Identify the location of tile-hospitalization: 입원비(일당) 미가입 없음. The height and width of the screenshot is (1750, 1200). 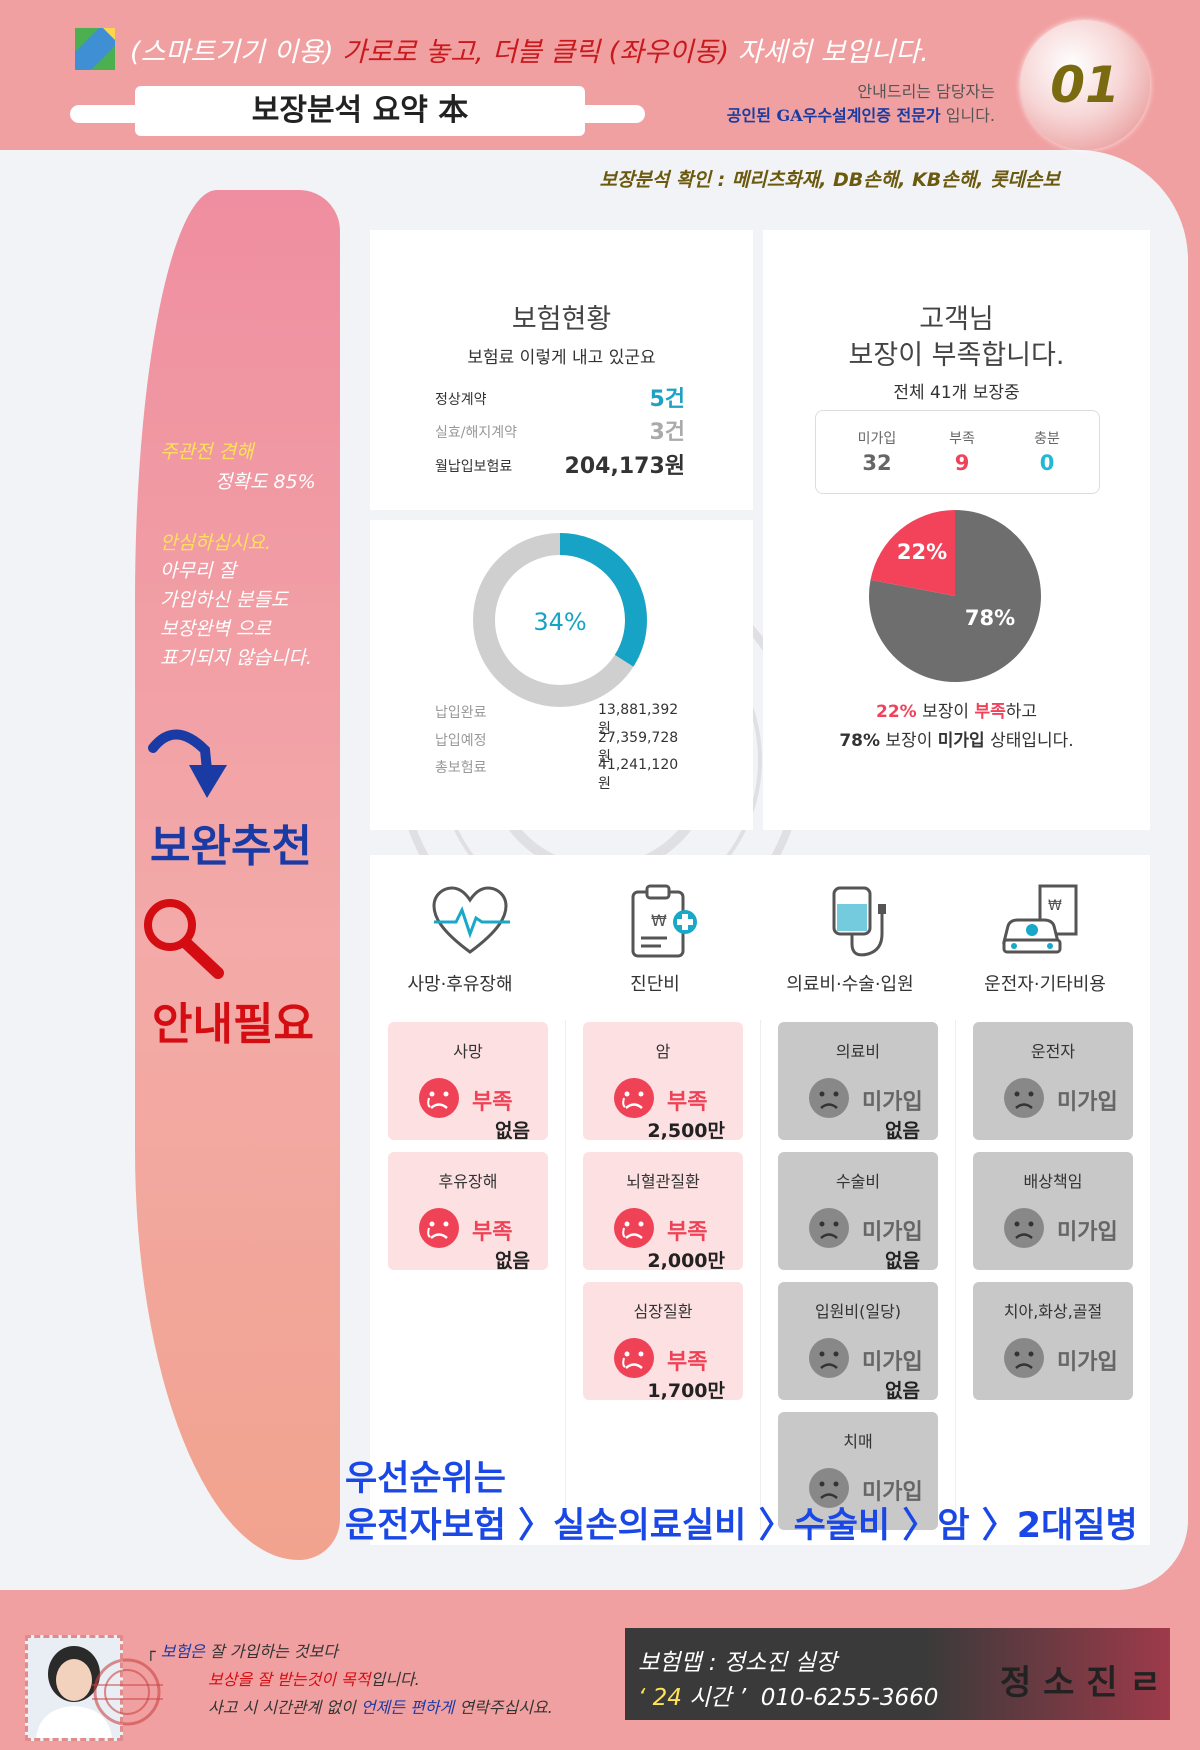
(858, 1342).